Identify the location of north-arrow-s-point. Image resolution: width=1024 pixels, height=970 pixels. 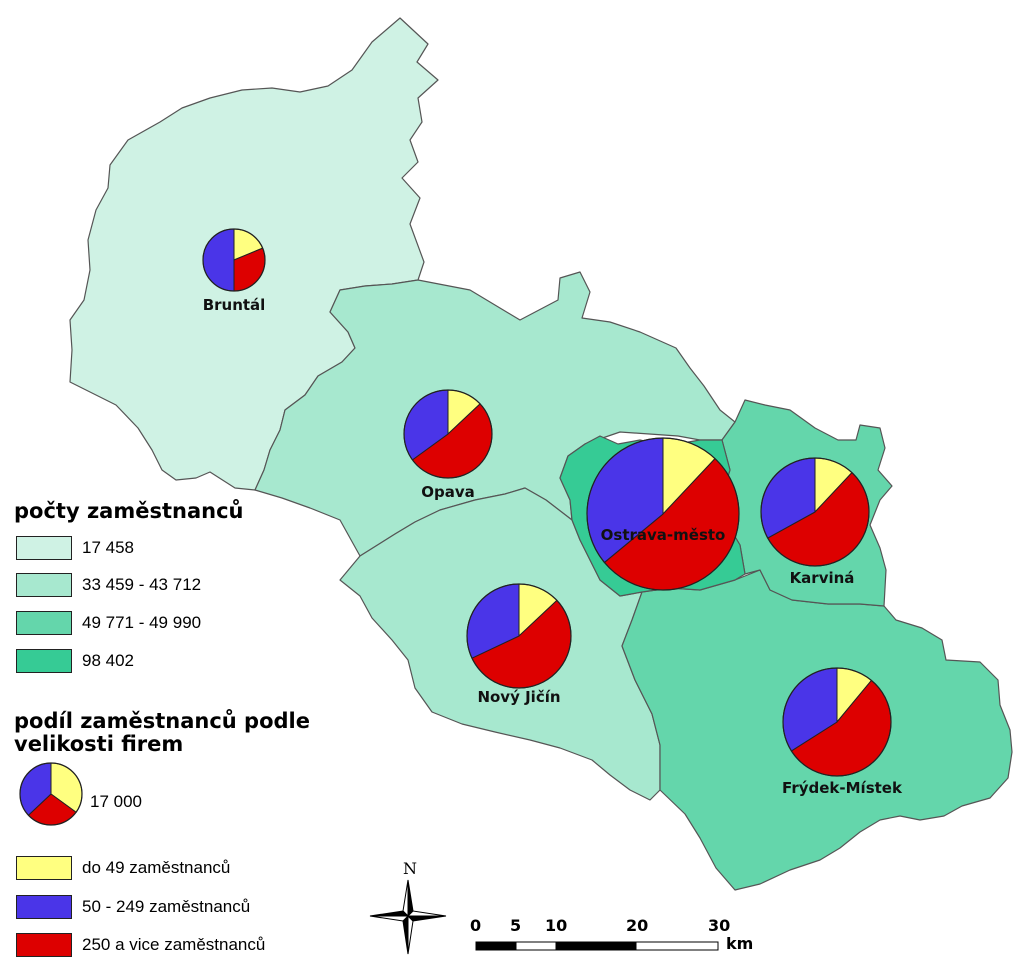
(405, 934).